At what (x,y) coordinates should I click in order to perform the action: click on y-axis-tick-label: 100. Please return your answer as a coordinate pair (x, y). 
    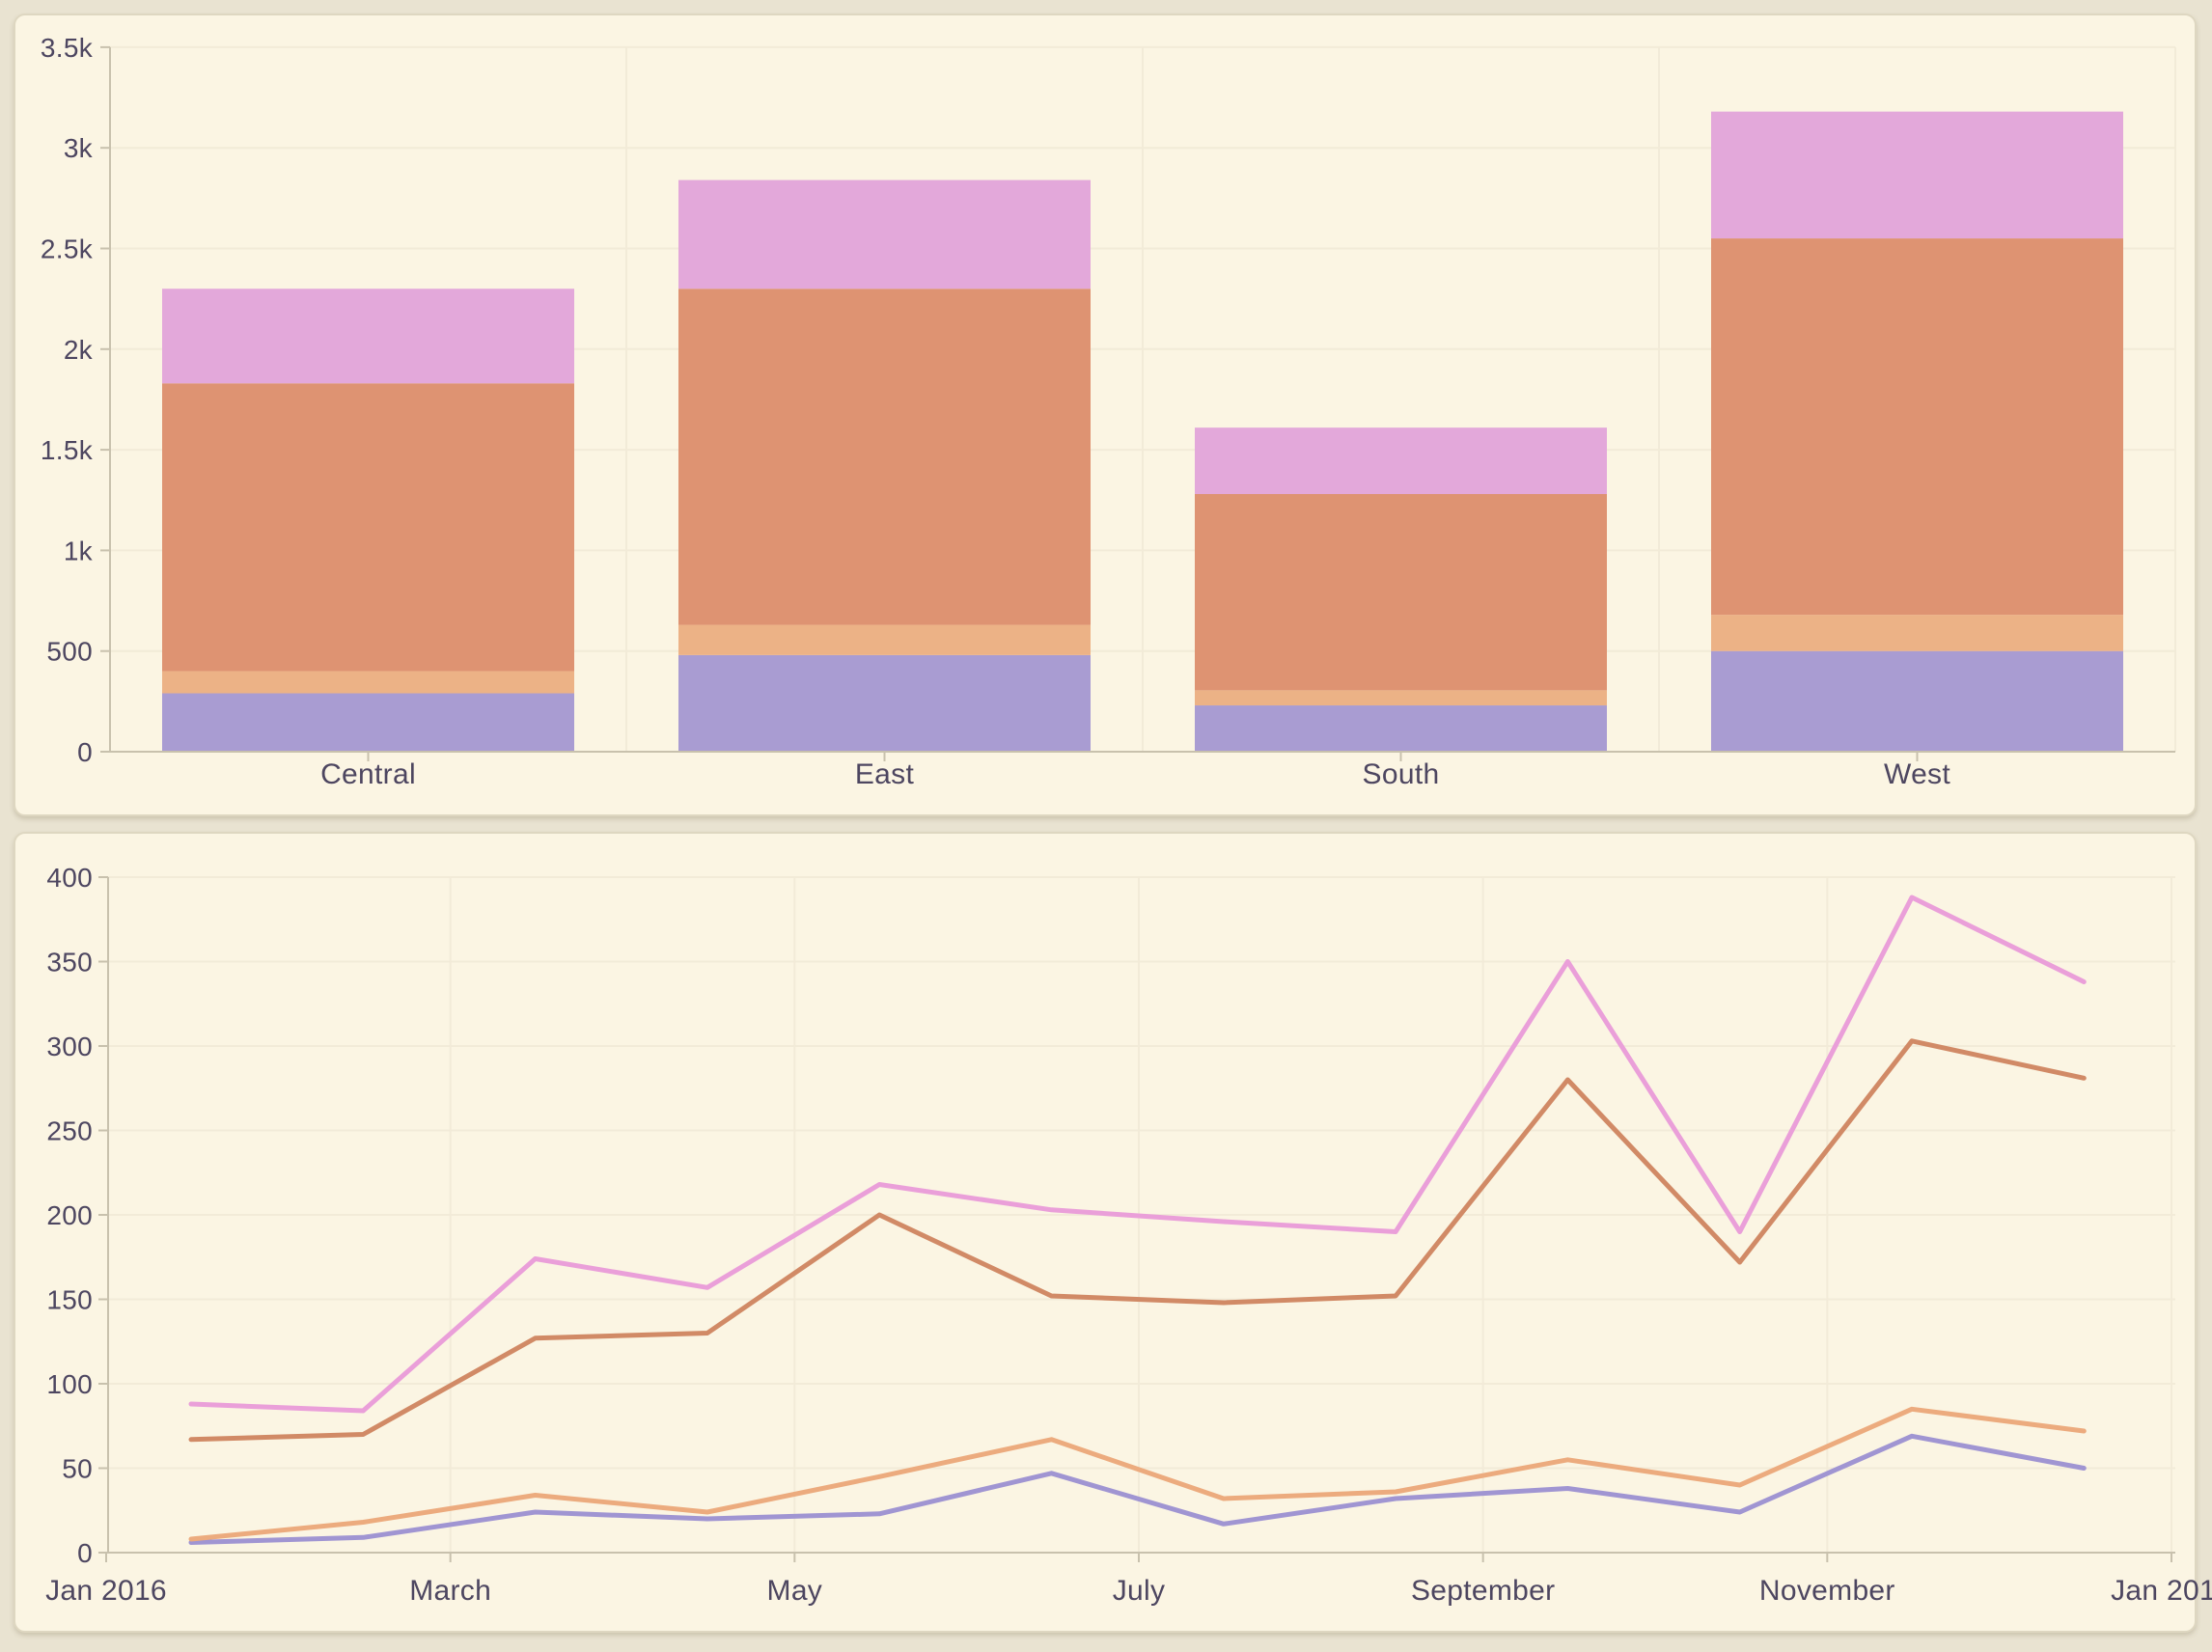
    Looking at the image, I should click on (69, 1384).